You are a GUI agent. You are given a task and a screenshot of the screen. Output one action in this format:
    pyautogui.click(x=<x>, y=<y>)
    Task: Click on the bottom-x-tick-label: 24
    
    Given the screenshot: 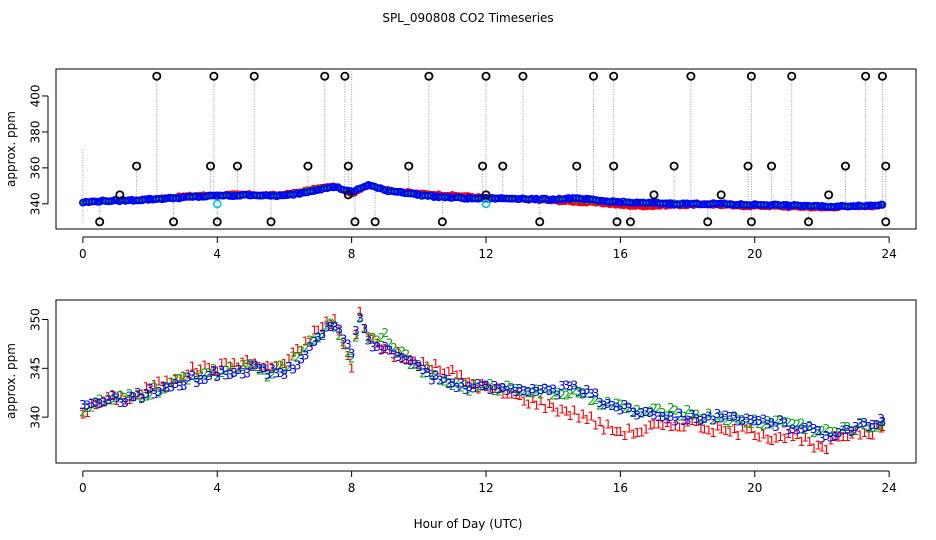 What is the action you would take?
    pyautogui.click(x=888, y=488)
    